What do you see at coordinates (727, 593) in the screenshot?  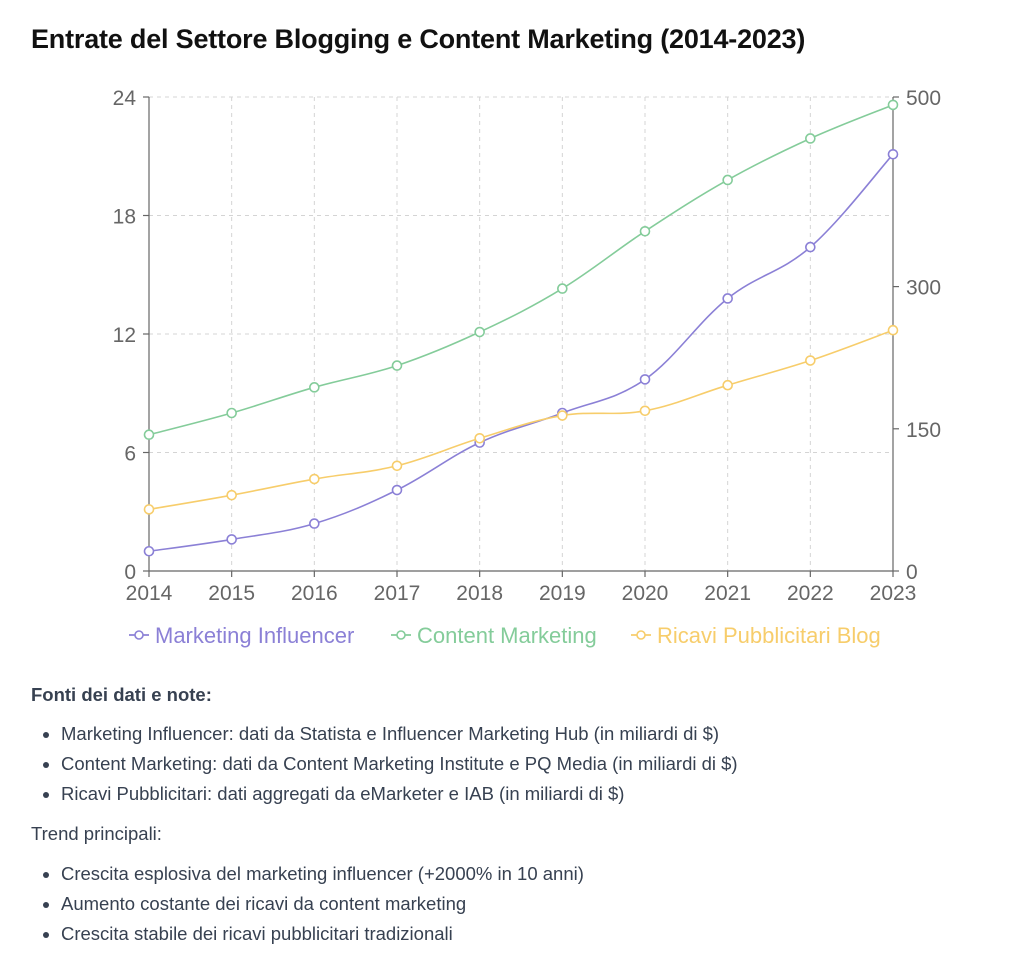 I see `x-tick-label: 2021` at bounding box center [727, 593].